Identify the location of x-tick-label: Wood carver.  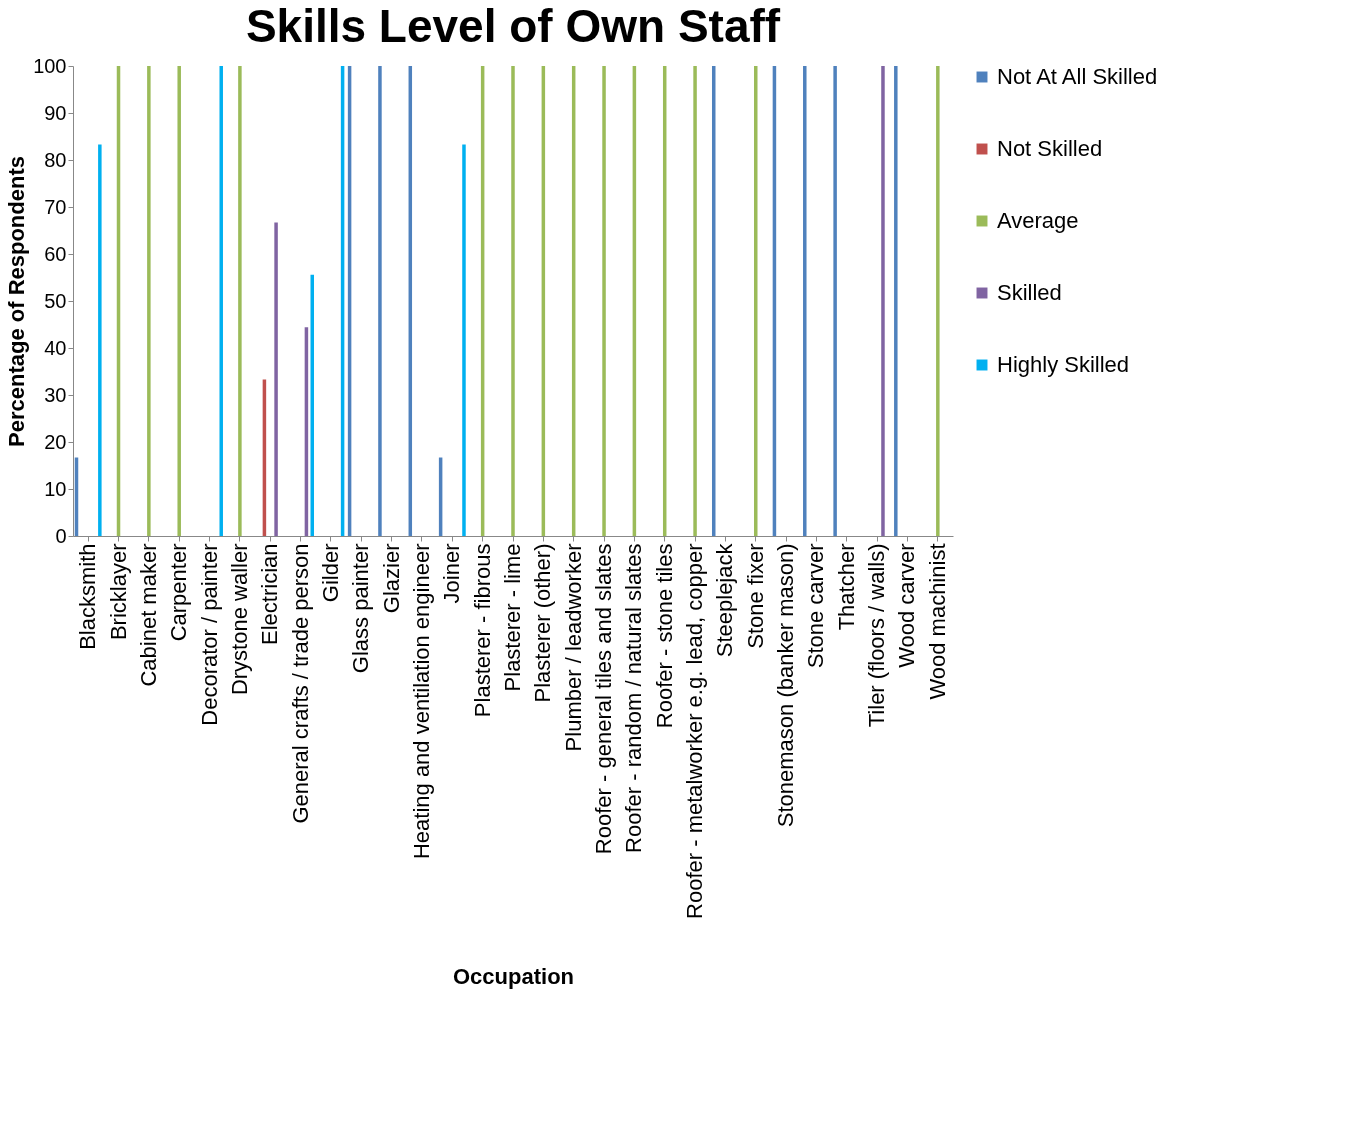
(907, 605).